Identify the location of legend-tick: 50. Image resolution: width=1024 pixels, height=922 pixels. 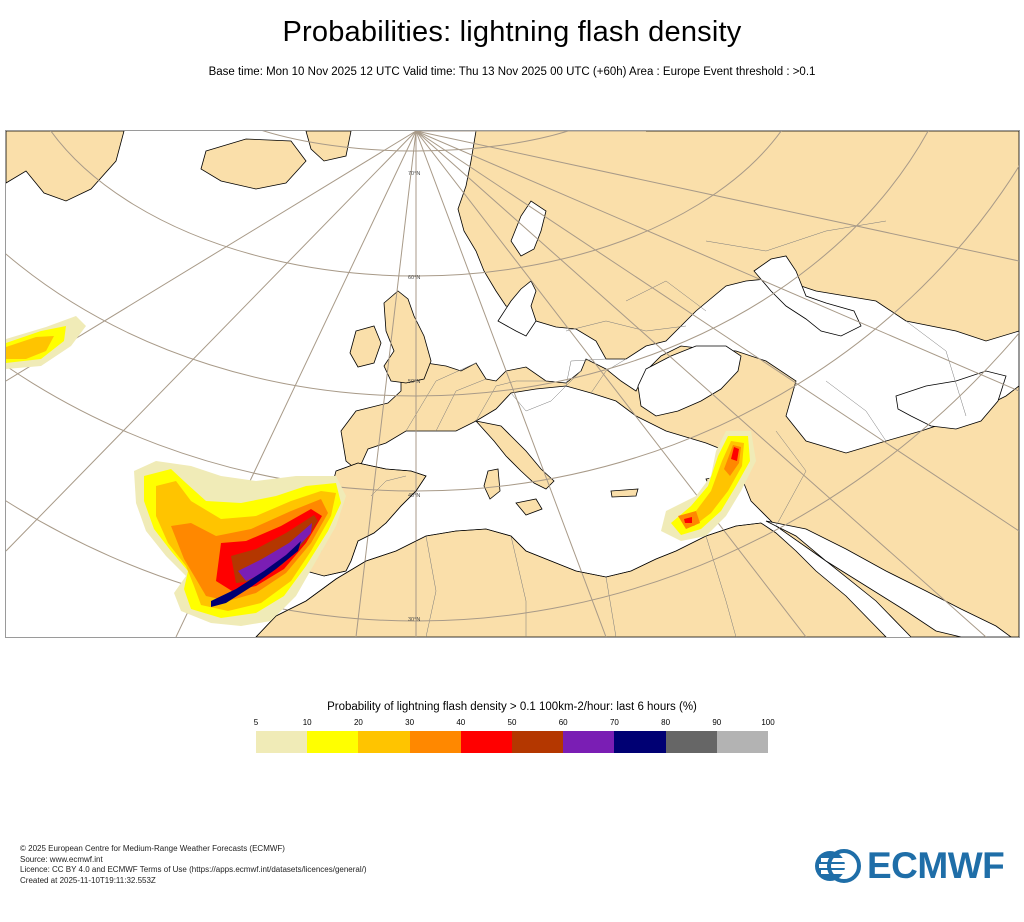
(512, 722).